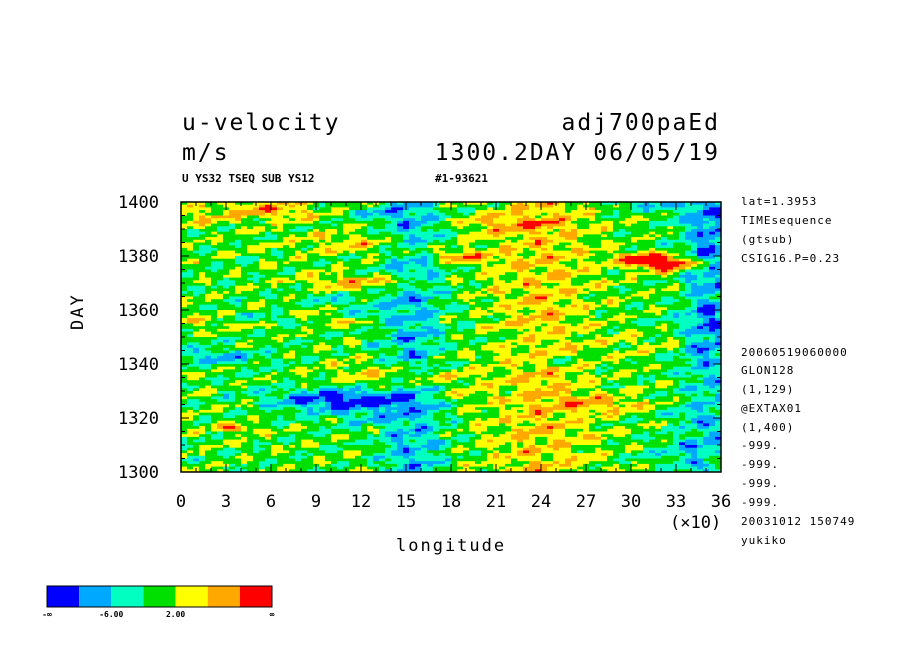 This screenshot has width=904, height=654. I want to click on side-info-line: CSIG16.P=0.23, so click(791, 258).